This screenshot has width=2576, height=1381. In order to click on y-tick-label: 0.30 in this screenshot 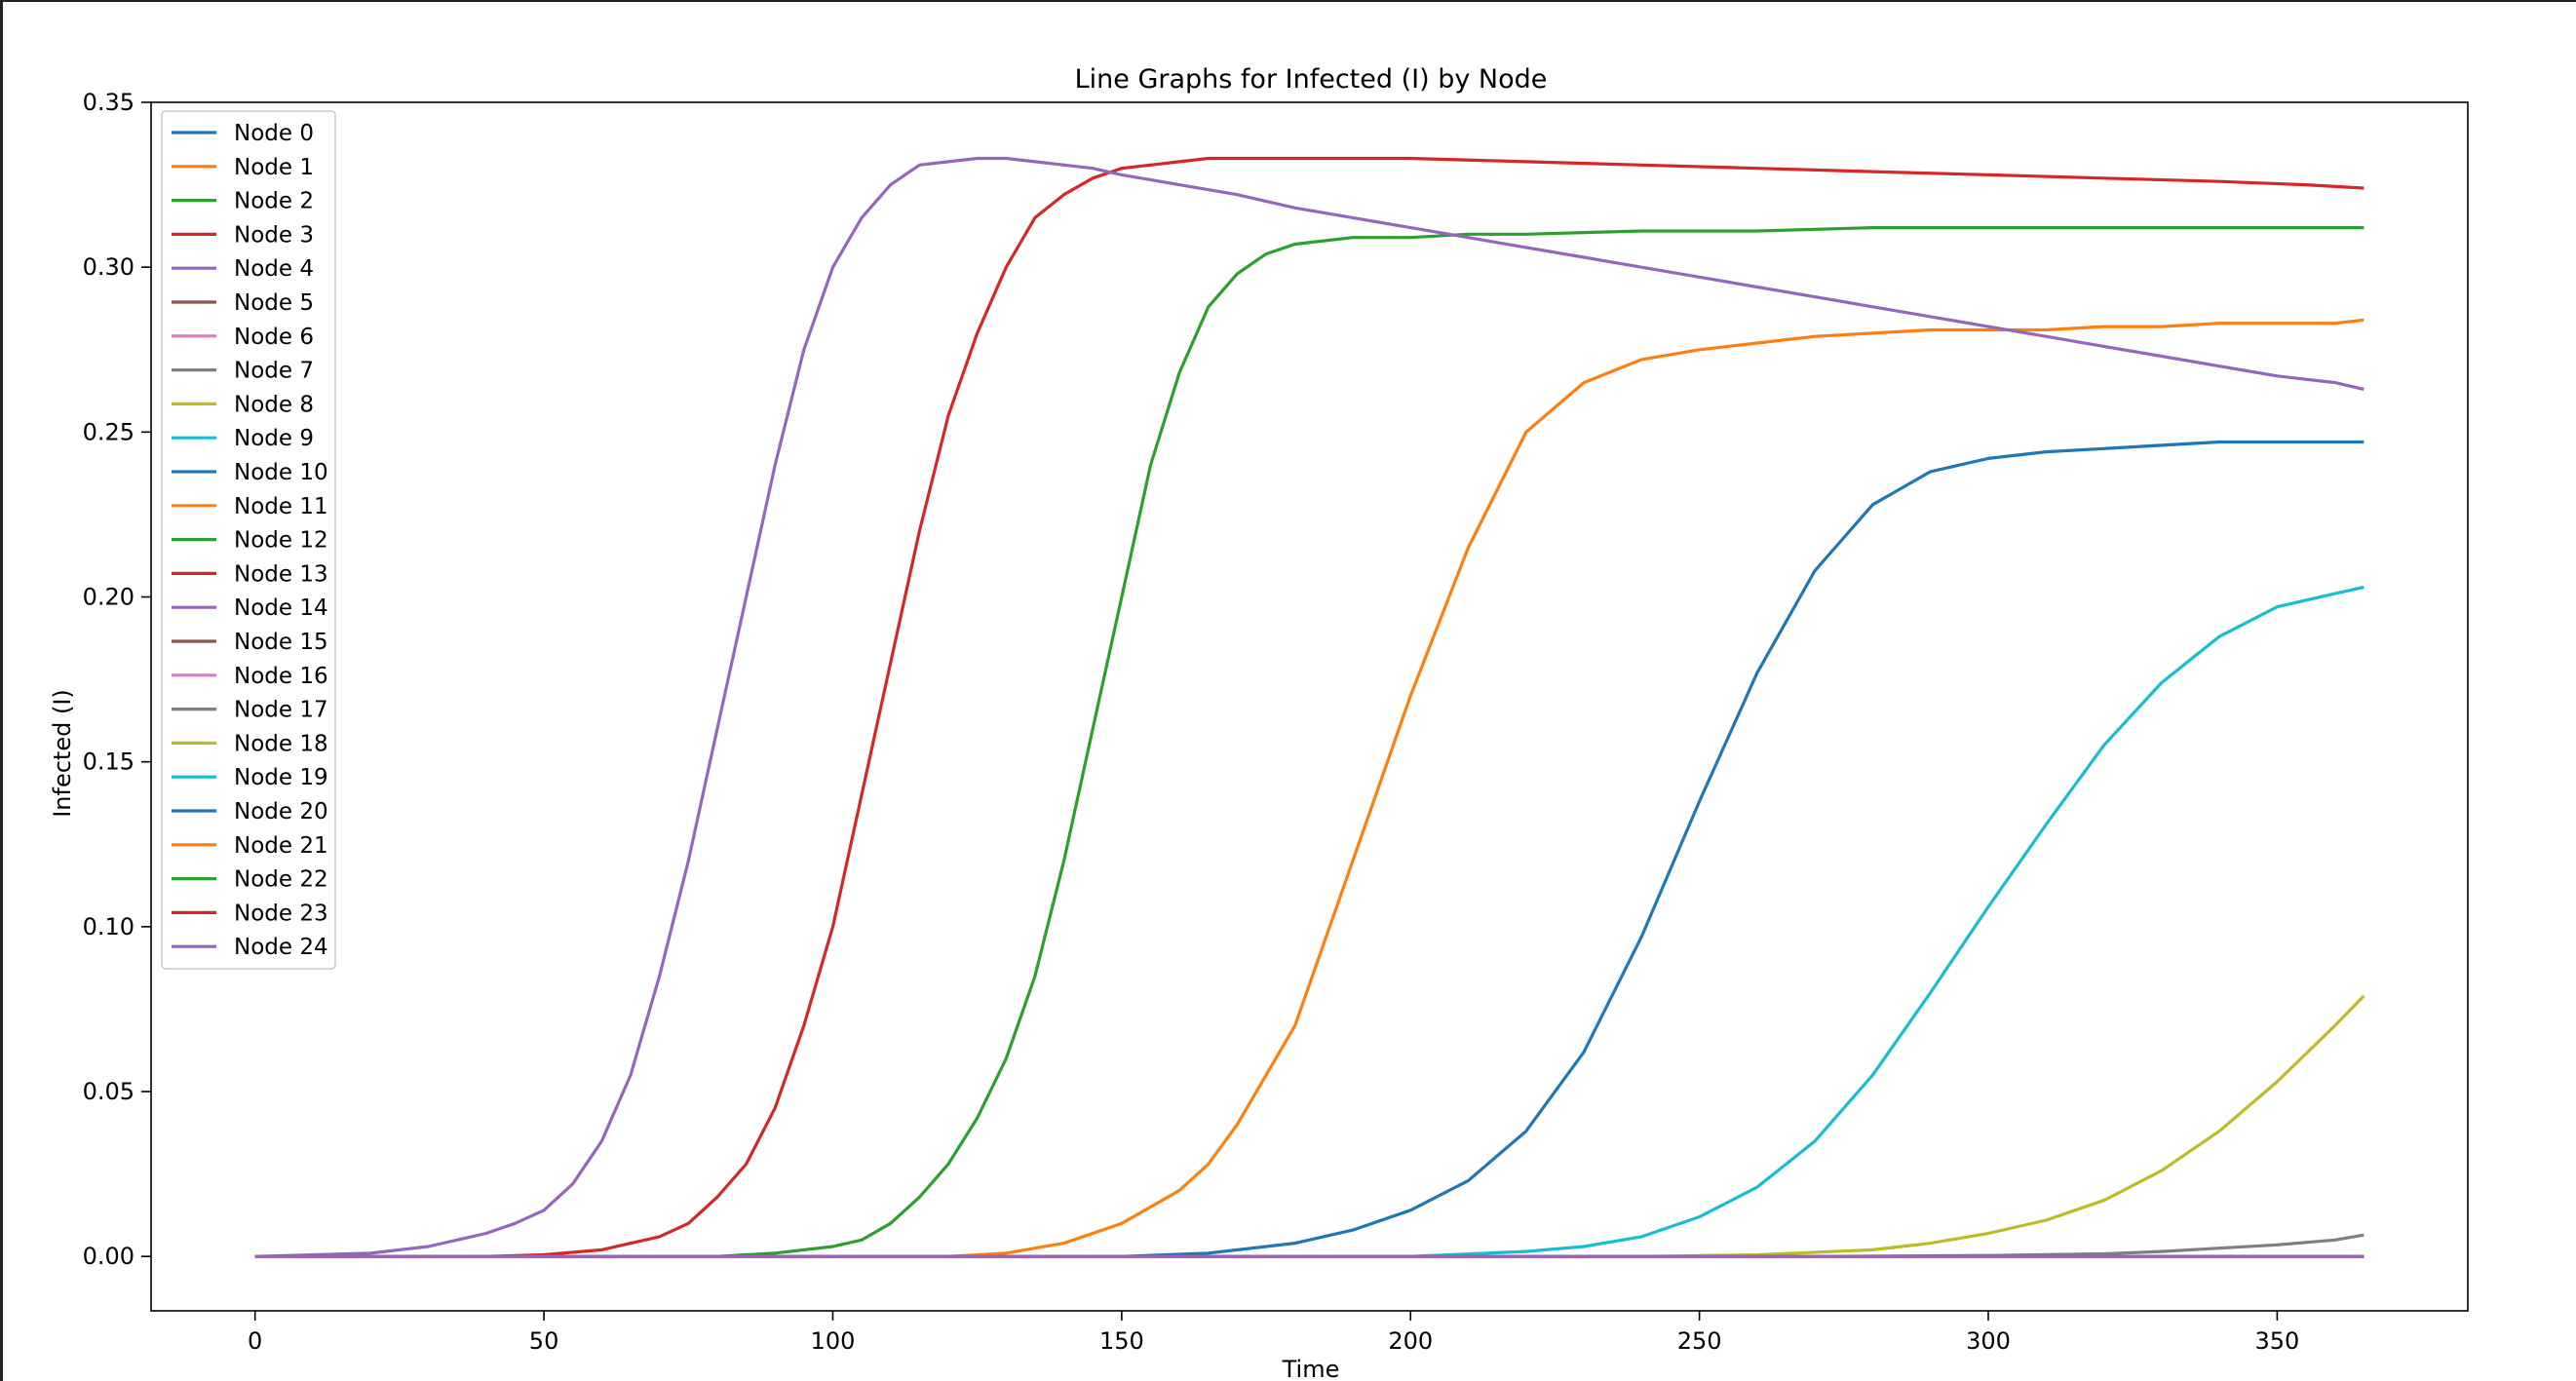, I will do `click(109, 267)`.